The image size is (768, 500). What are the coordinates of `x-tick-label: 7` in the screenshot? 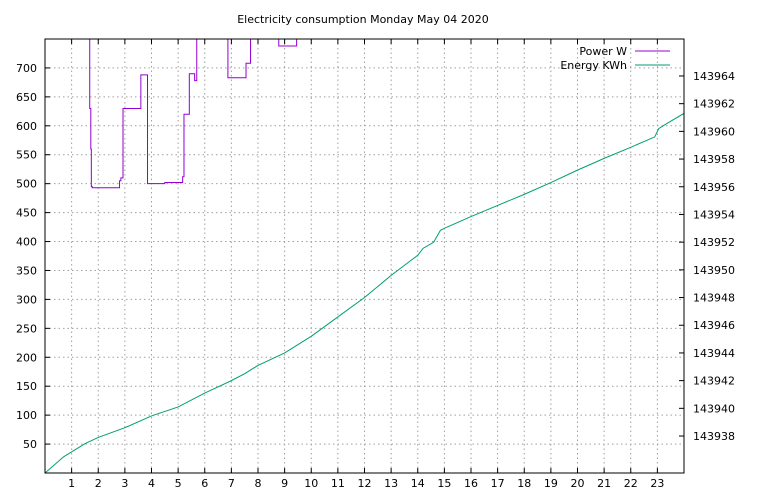 It's located at (231, 483).